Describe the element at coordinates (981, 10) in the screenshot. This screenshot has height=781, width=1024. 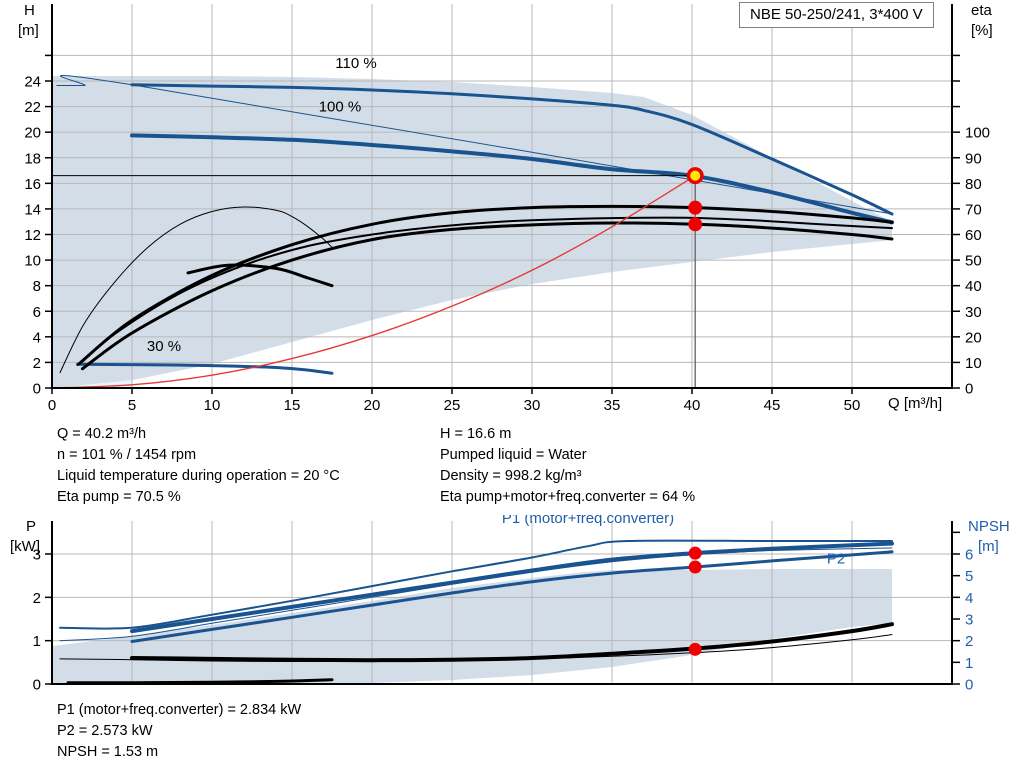
I see `axis-label-eta: eta` at that location.